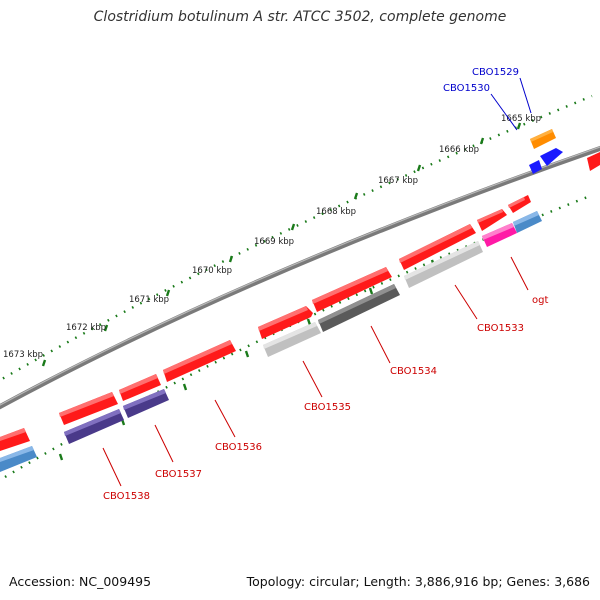 The height and width of the screenshot is (600, 600). What do you see at coordinates (94, 426) in the screenshot?
I see `gene-arrow-cbo1538` at bounding box center [94, 426].